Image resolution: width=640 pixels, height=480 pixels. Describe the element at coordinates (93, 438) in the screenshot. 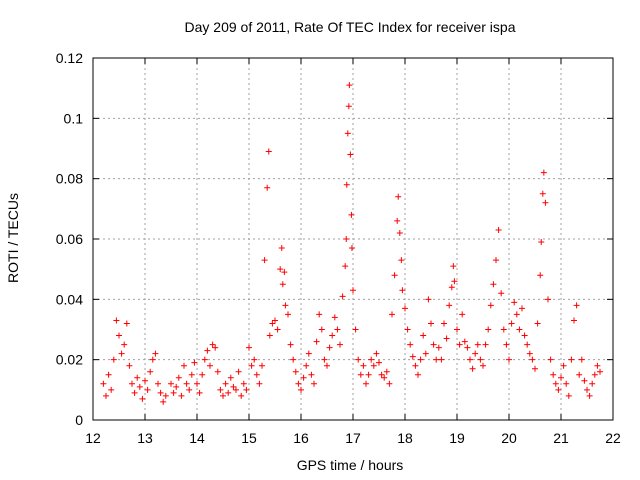

I see `x-tick-label: 12` at that location.